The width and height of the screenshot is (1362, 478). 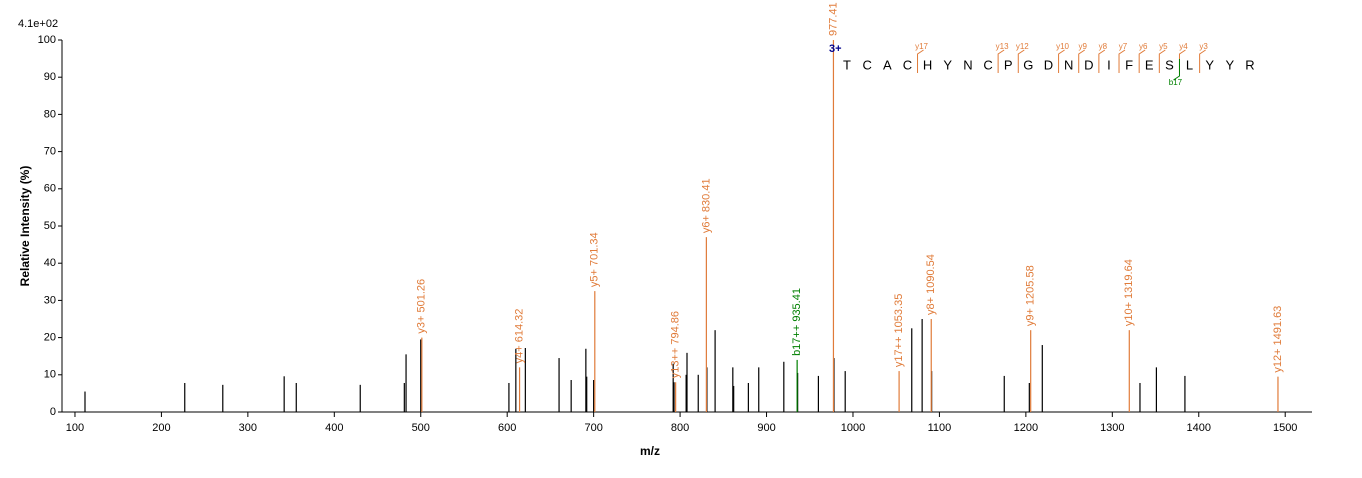 I want to click on peak-label: y6+ 830.41, so click(x=706, y=205).